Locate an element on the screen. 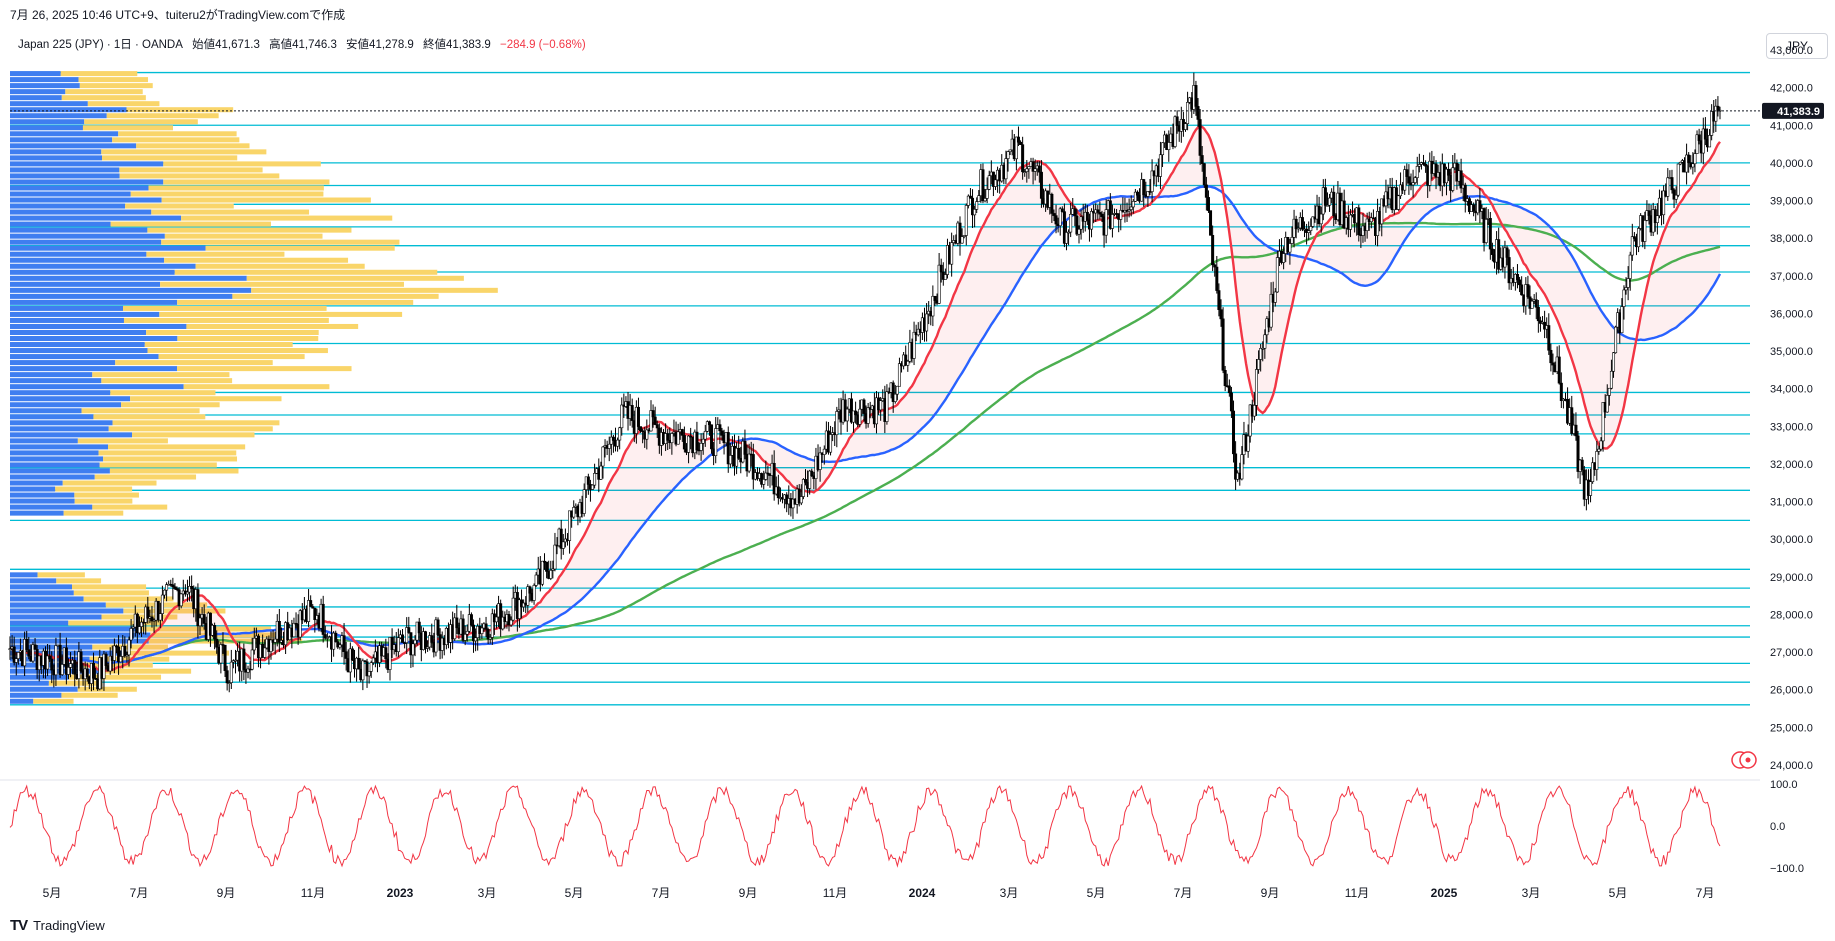 The image size is (1835, 941). x-tick-label: 2025 is located at coordinates (1444, 893).